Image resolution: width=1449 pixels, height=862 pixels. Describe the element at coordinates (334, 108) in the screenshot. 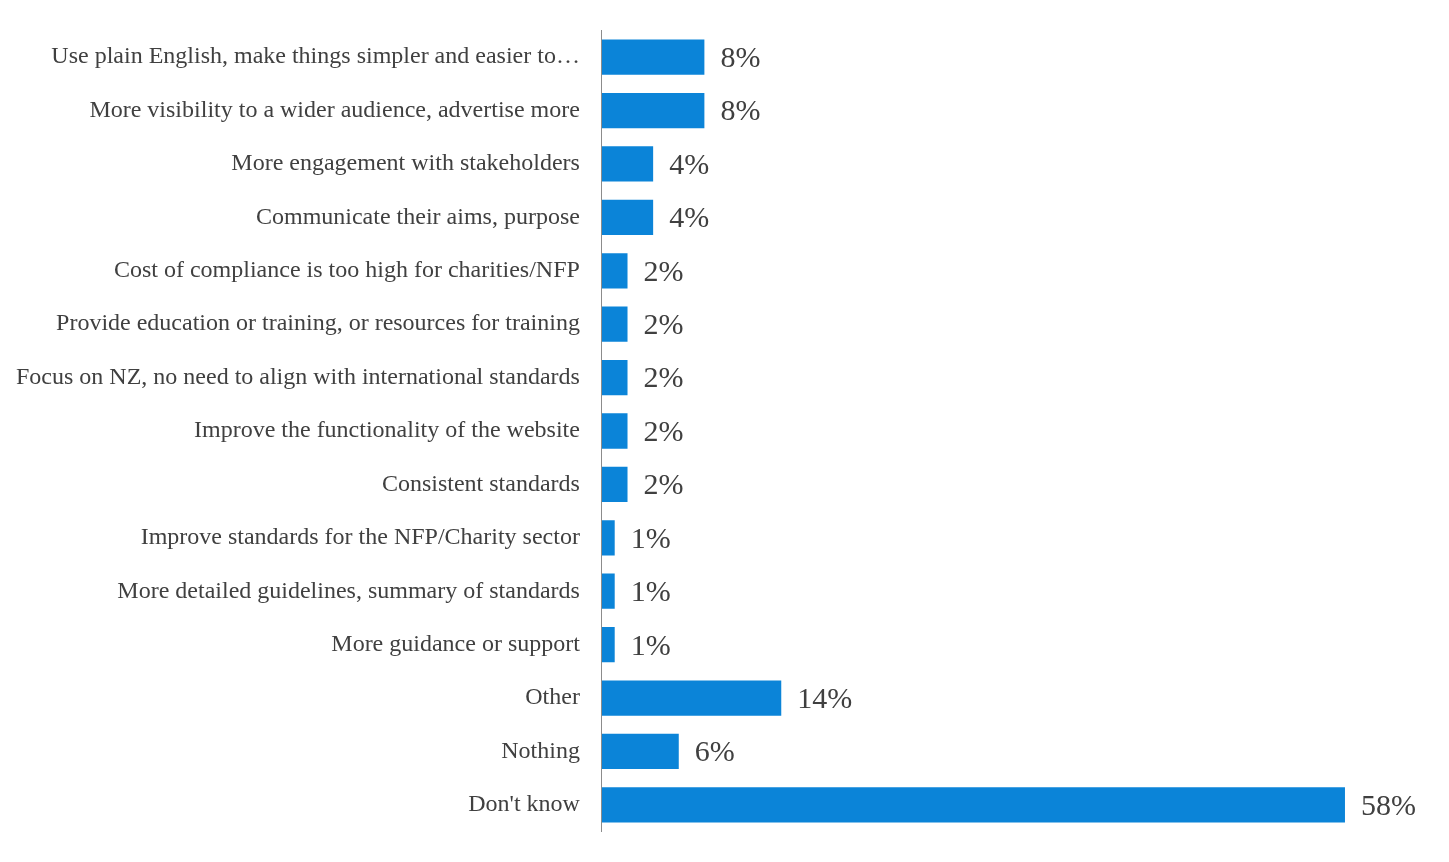

I see `y-tick-label: More visibility to a wider audience, advertise more` at that location.